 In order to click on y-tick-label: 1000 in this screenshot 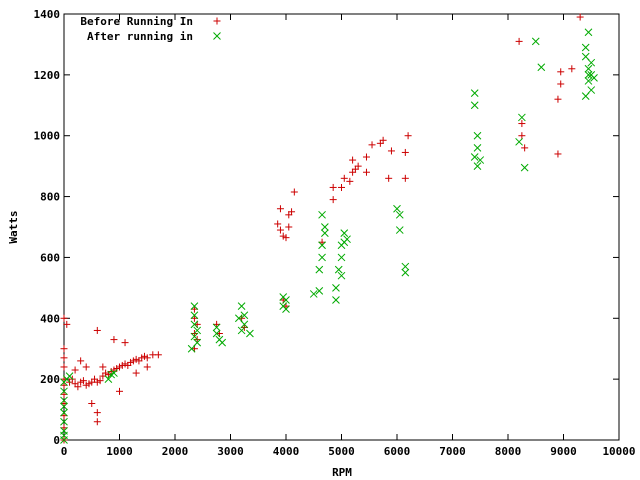, I will do `click(47, 136)`.